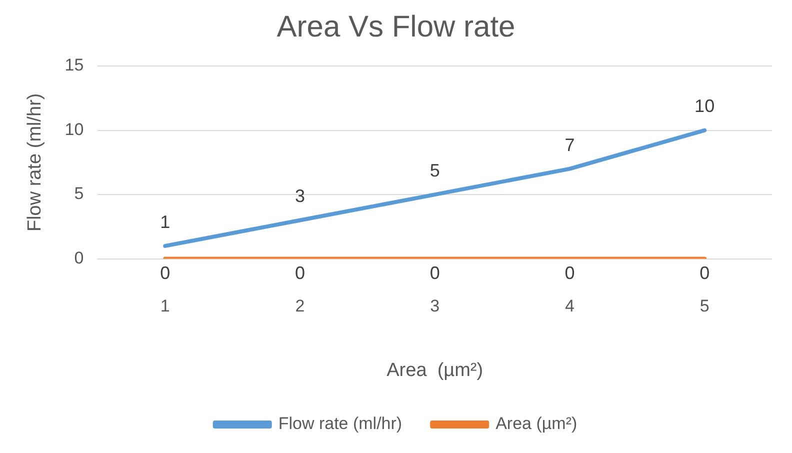  I want to click on x-tick-label: 5, so click(705, 306).